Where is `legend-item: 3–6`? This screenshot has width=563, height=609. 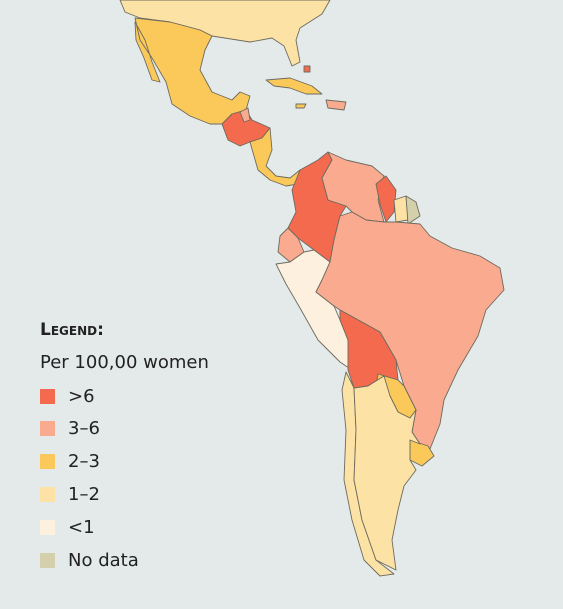
legend-item: 3–6 is located at coordinates (70, 429).